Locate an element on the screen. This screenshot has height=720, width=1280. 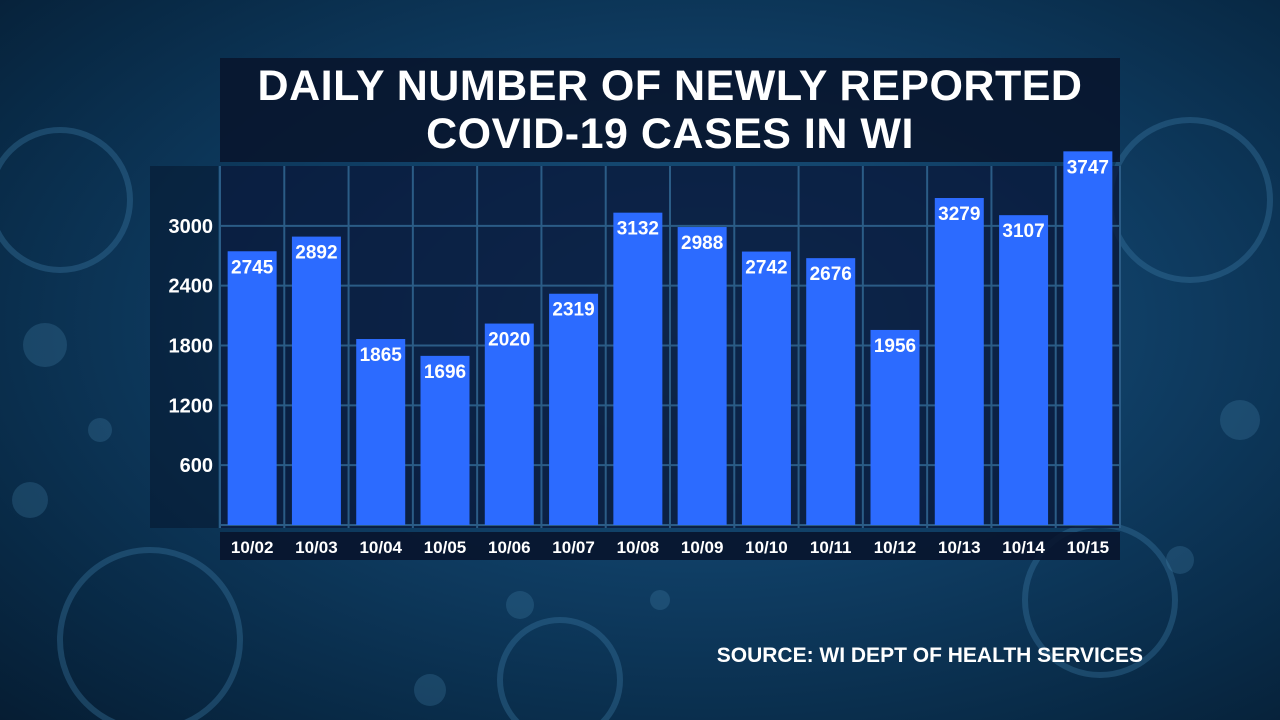
x-tick-label: 10/03 is located at coordinates (316, 547).